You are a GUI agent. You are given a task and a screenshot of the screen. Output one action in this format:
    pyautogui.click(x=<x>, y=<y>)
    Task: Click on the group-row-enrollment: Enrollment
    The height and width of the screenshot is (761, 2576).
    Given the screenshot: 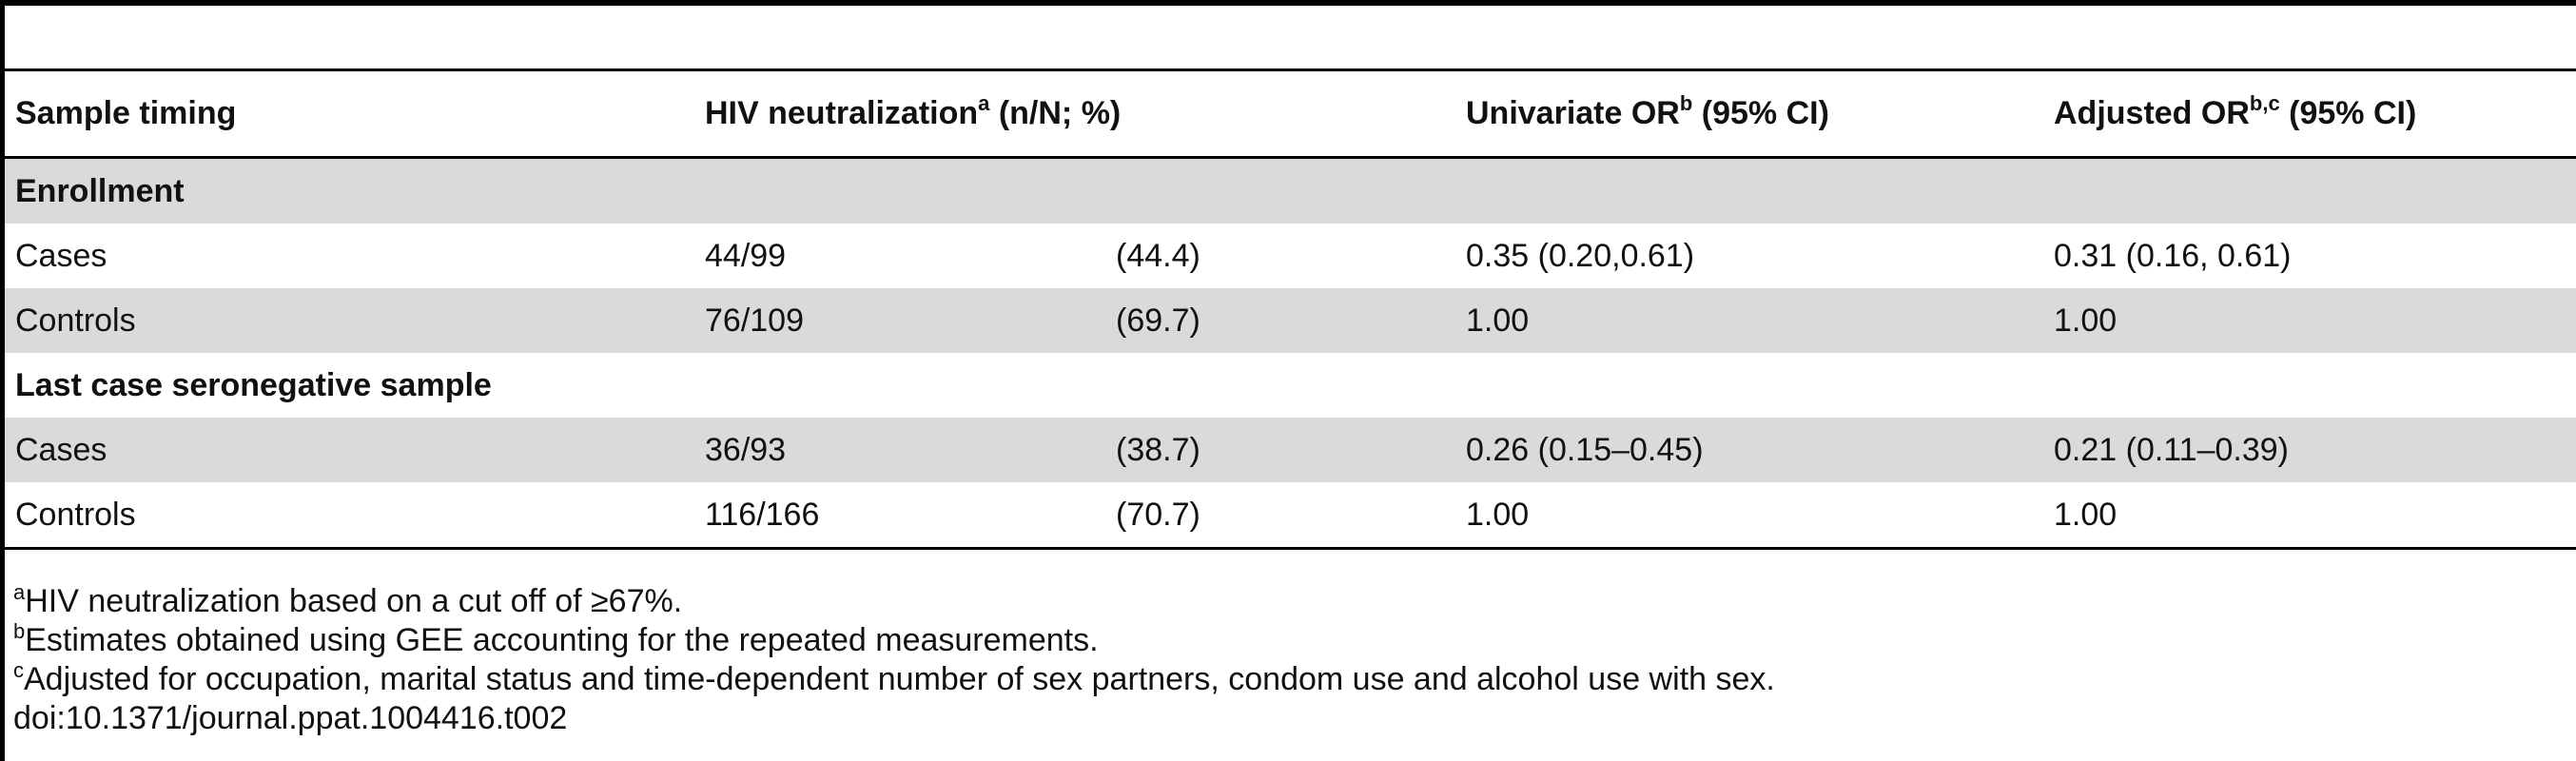 What is the action you would take?
    pyautogui.click(x=1291, y=191)
    